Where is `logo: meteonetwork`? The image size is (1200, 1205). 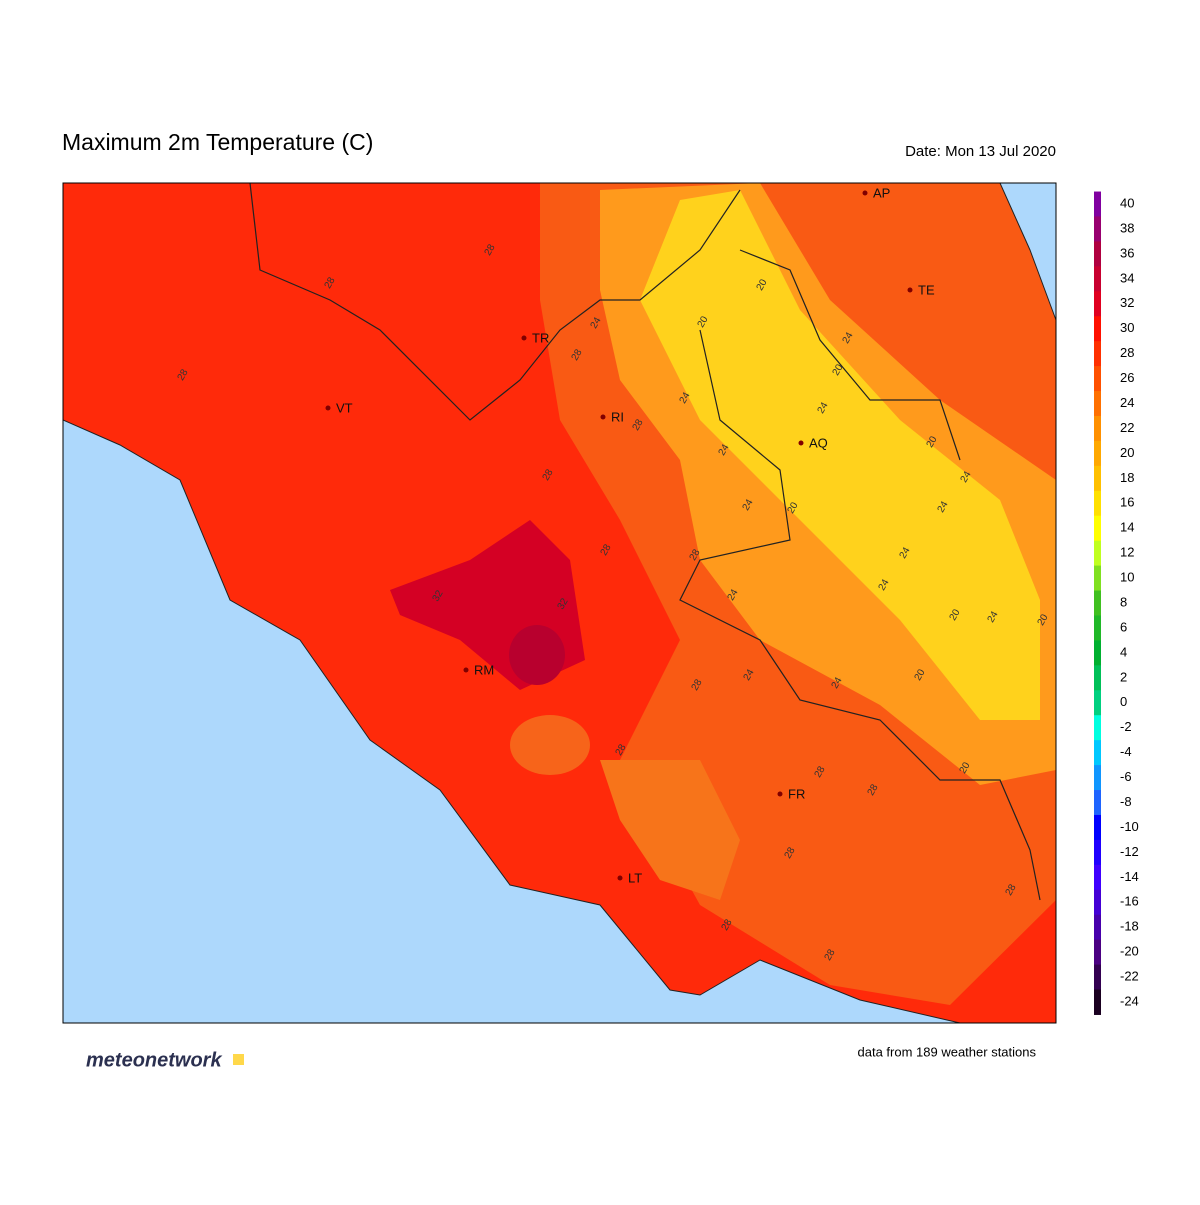 logo: meteonetwork is located at coordinates (154, 1060).